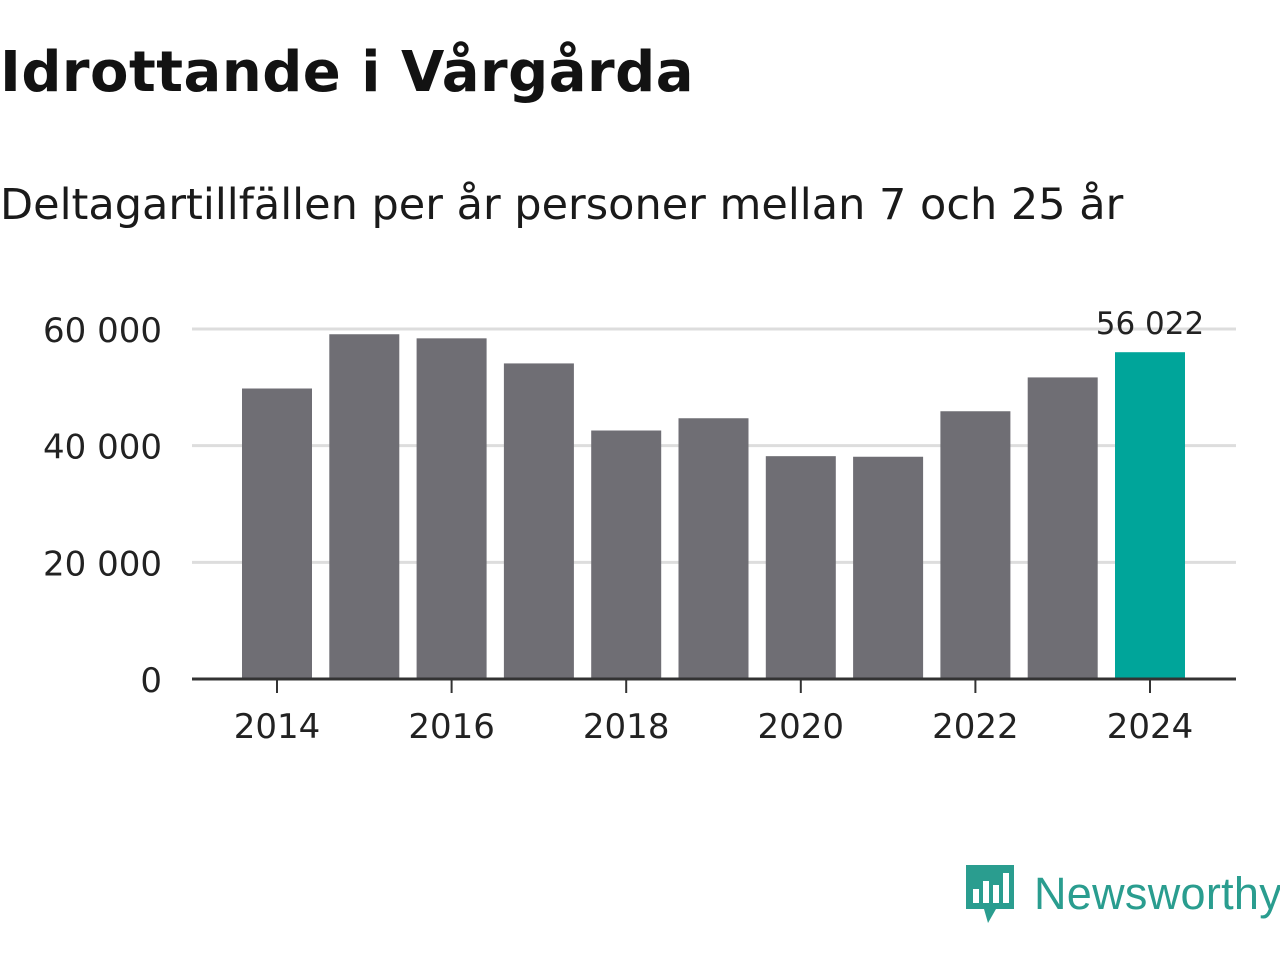 This screenshot has height=960, width=1280. What do you see at coordinates (990, 894) in the screenshot?
I see `newsworthy-logo-icon` at bounding box center [990, 894].